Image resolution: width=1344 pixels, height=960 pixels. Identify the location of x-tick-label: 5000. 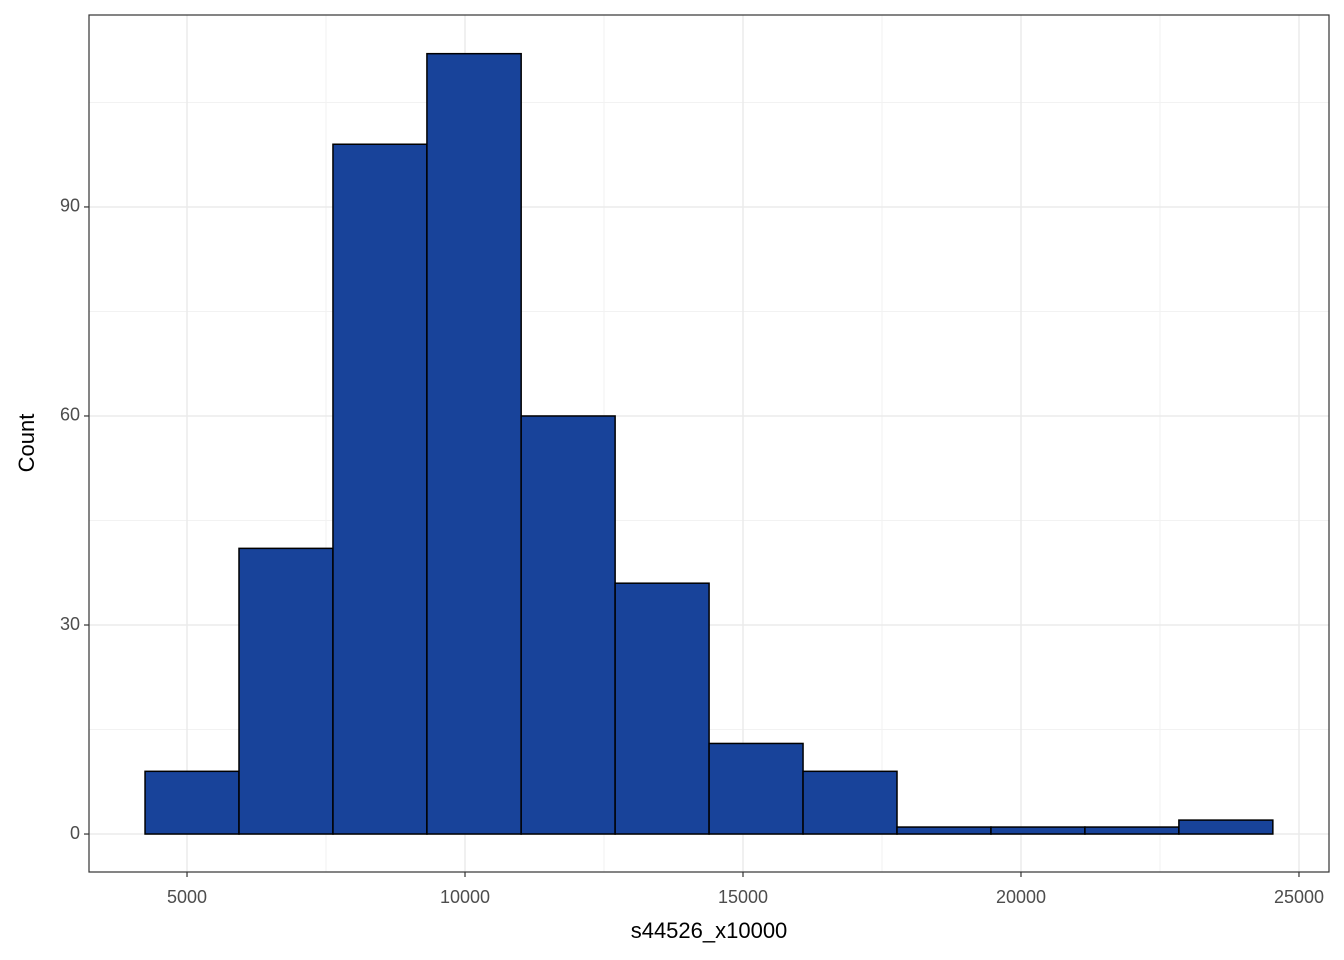
(187, 897).